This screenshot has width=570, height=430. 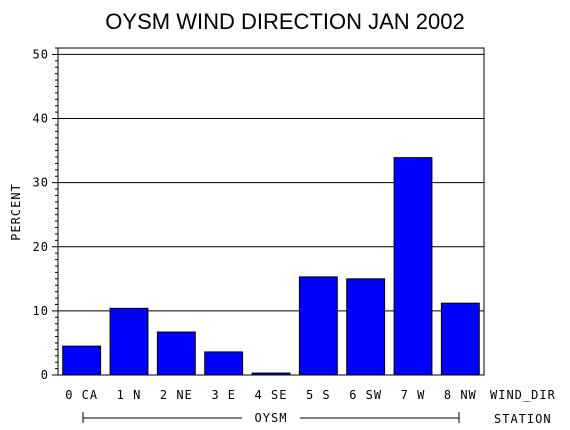 What do you see at coordinates (176, 395) in the screenshot?
I see `x-tick-label: 2 NE` at bounding box center [176, 395].